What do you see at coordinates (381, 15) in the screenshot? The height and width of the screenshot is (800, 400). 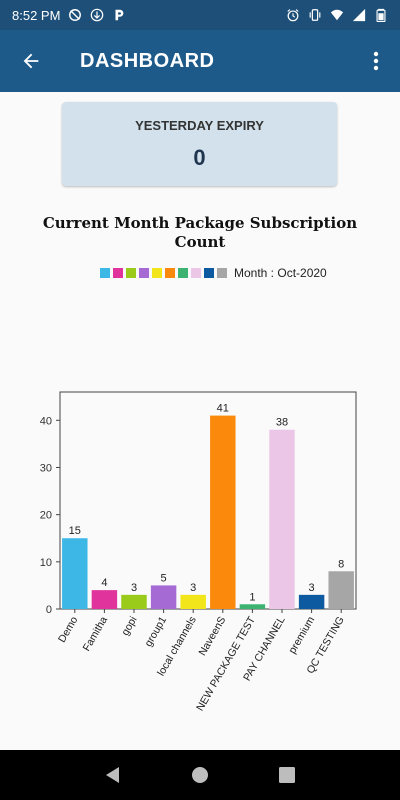 I see `battery-icon` at bounding box center [381, 15].